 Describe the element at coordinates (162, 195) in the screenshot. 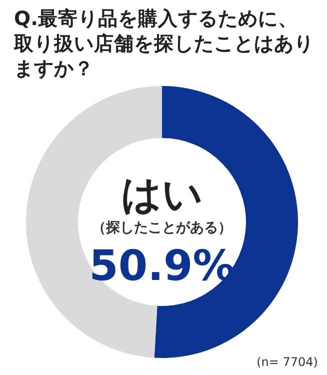

I see `slice-label: はい` at that location.